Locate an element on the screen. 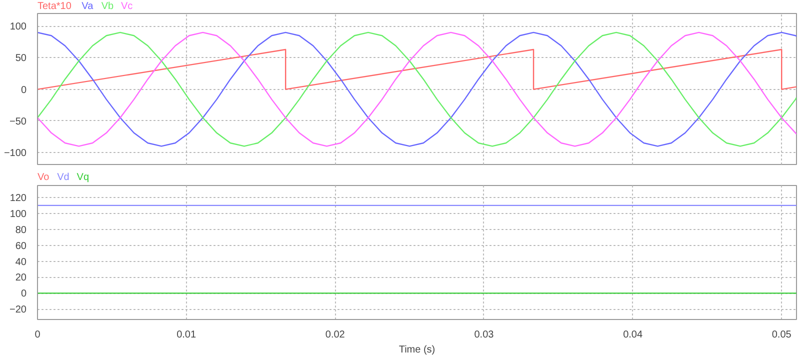  text: Teta*10 is located at coordinates (55, 6).